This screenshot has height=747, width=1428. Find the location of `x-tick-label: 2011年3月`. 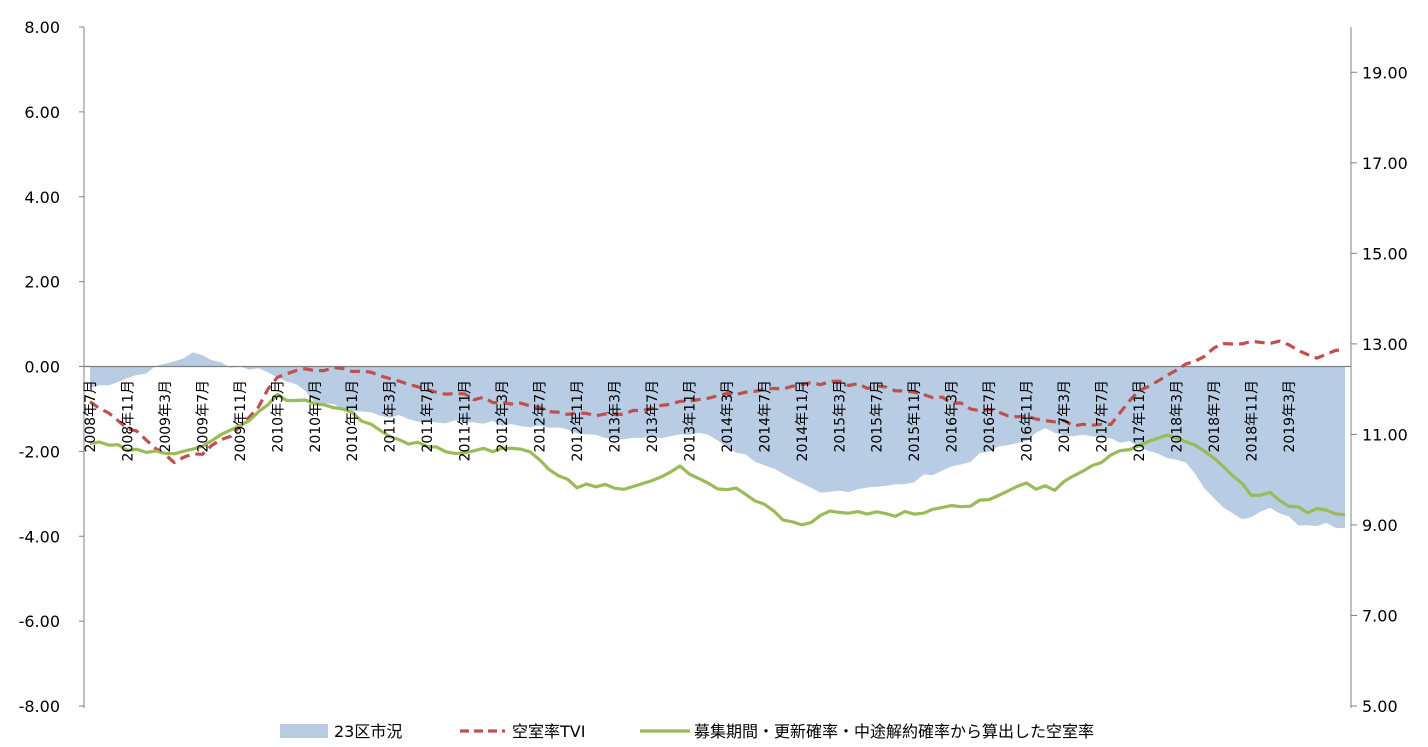

x-tick-label: 2011年3月 is located at coordinates (391, 416).